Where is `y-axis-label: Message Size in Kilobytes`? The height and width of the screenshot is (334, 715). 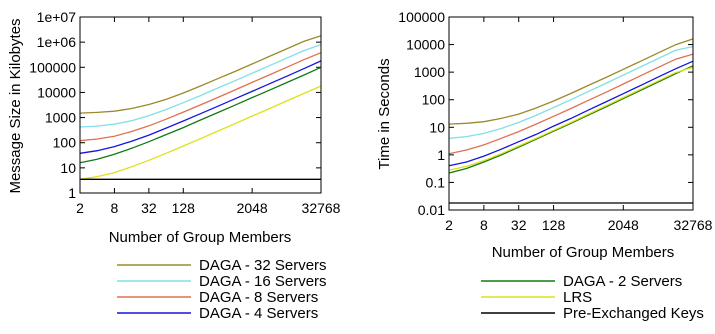 y-axis-label: Message Size in Kilobytes is located at coordinates (15, 105).